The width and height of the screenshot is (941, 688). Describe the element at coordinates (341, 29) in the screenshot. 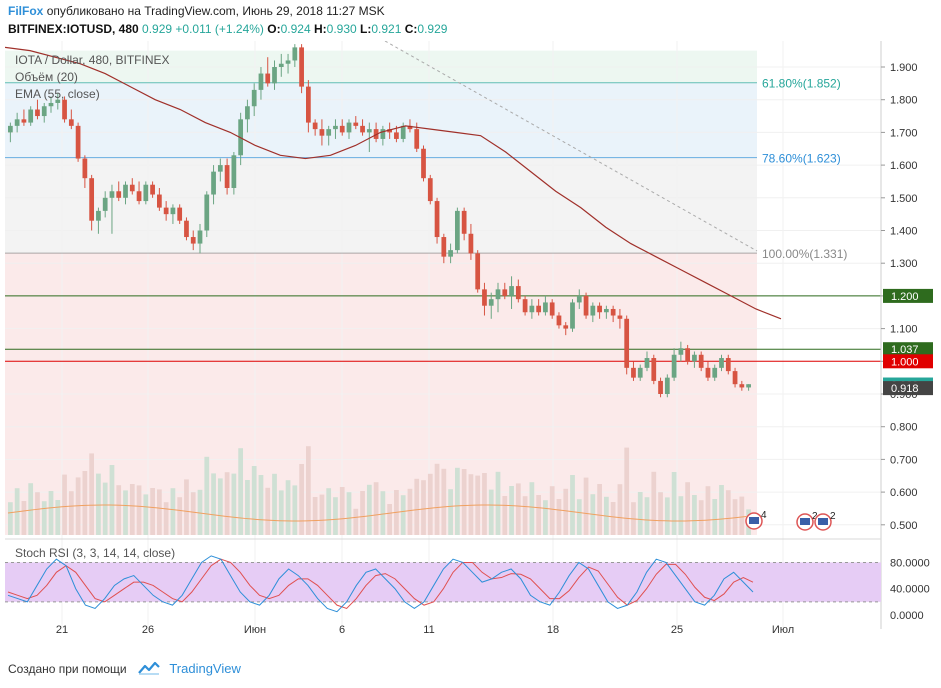

I see `high-value: 0.930` at that location.